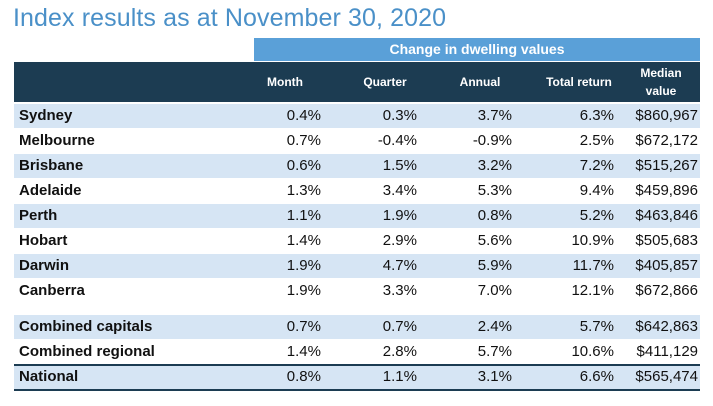 The width and height of the screenshot is (713, 406). I want to click on cell-total-return: 10.6%, so click(592, 351).